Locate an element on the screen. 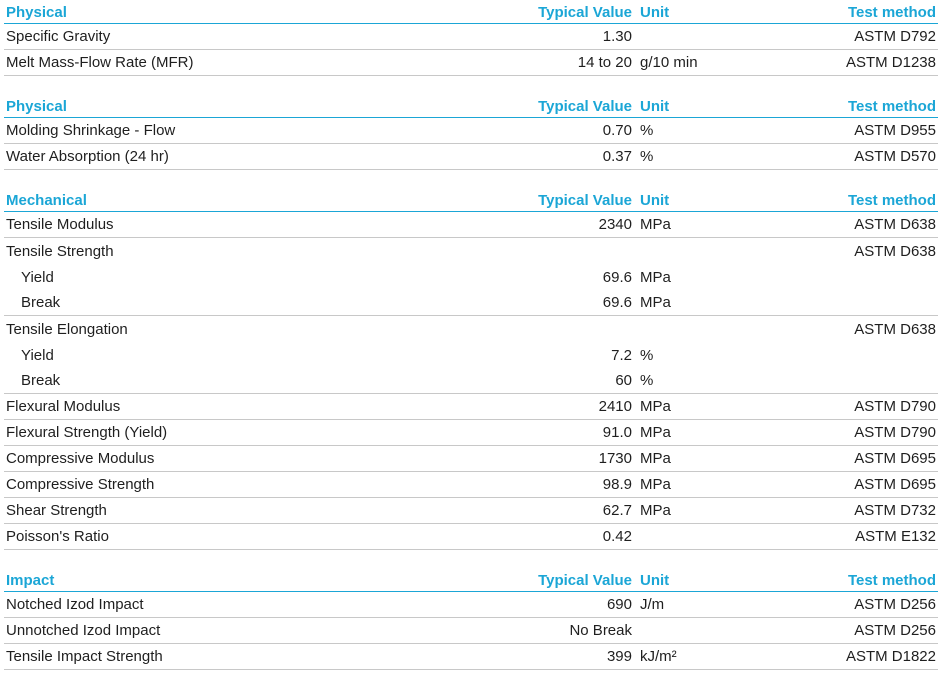  section-title: Mechanical is located at coordinates (46, 200).